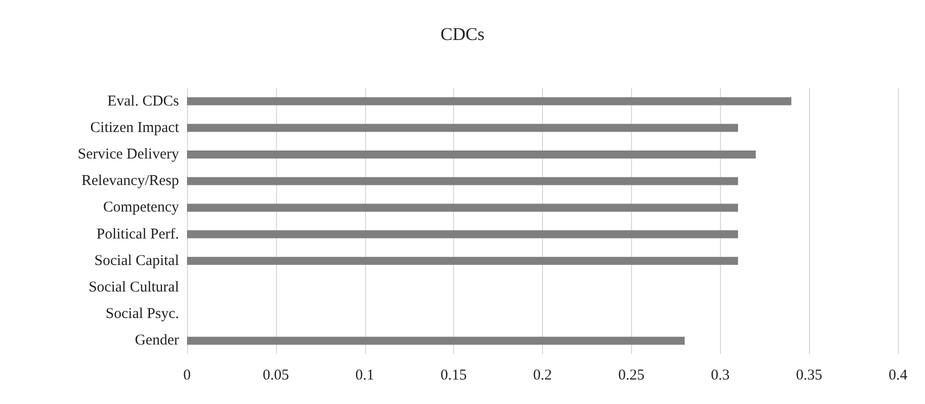 The width and height of the screenshot is (925, 404). I want to click on y-tick-label: Social Psyc., so click(142, 314).